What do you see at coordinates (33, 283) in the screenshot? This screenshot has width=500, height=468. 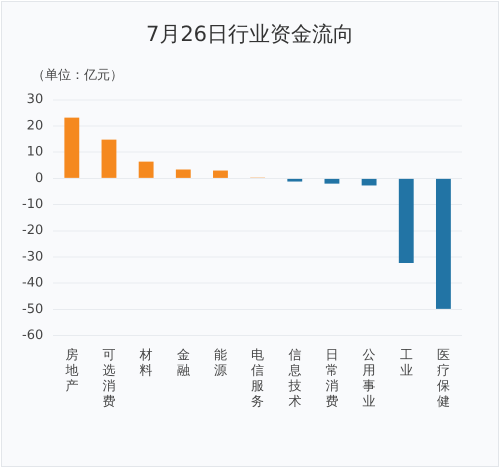 I see `y-tick-label: -40` at bounding box center [33, 283].